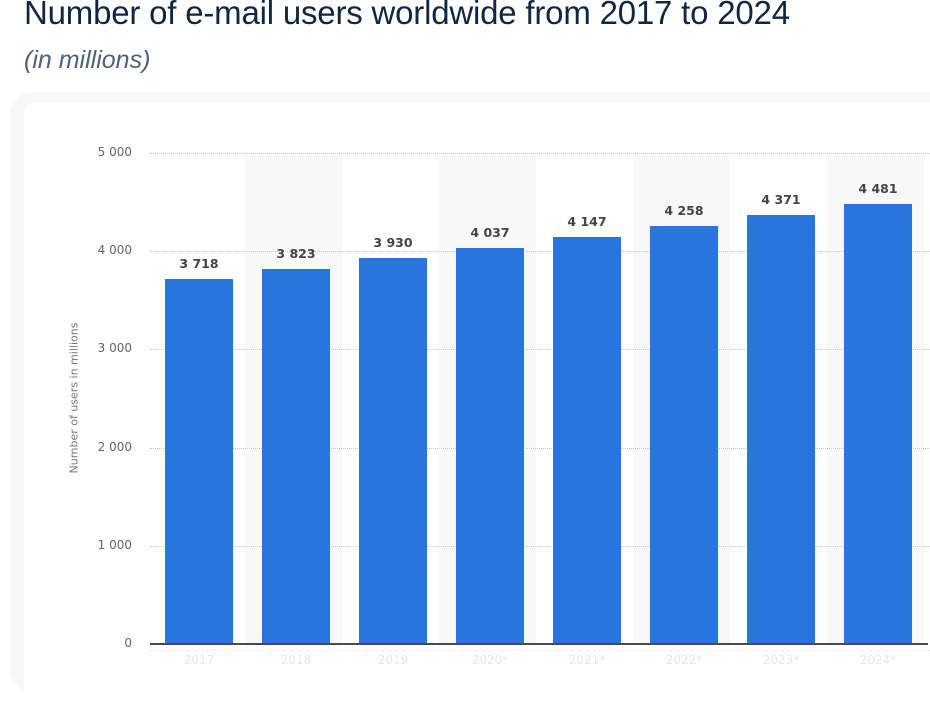 The image size is (930, 702). Describe the element at coordinates (684, 210) in the screenshot. I see `bar-value-label: 4 258` at that location.